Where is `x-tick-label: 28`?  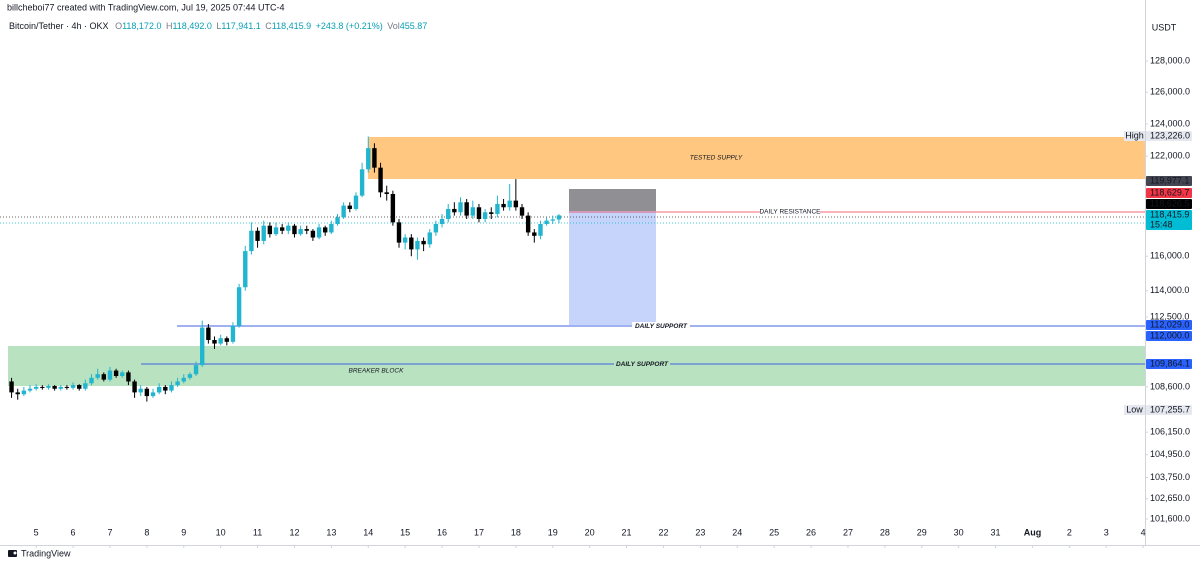
x-tick-label: 28 is located at coordinates (885, 532).